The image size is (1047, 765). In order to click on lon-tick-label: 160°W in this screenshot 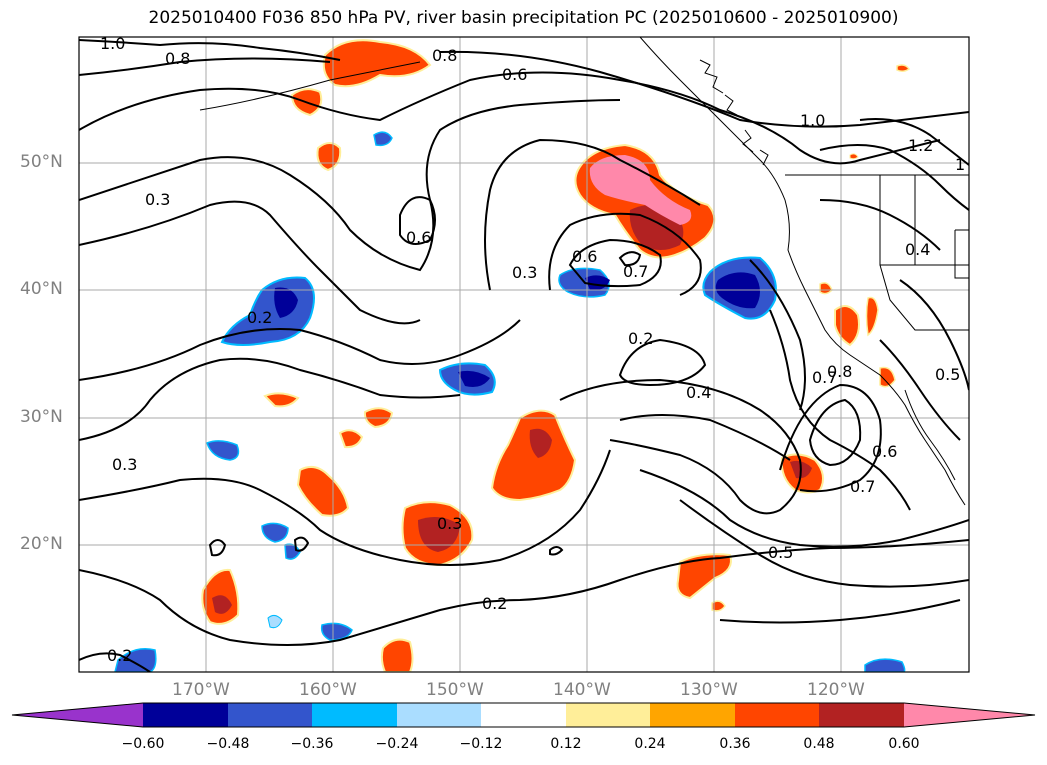, I will do `click(328, 690)`.